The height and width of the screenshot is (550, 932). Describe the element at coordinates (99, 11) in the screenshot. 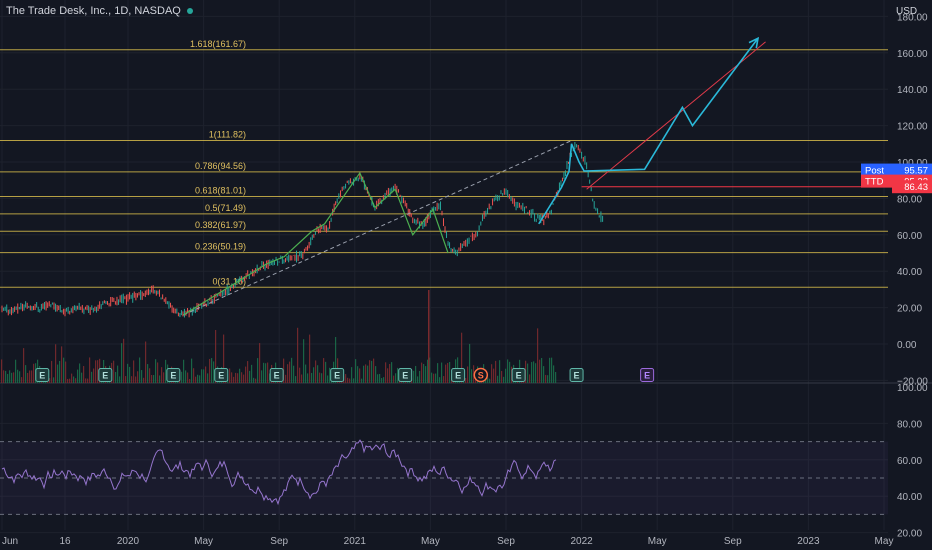

I see `chart-title: The Trade Desk, Inc., 1D, NASDAQ` at that location.